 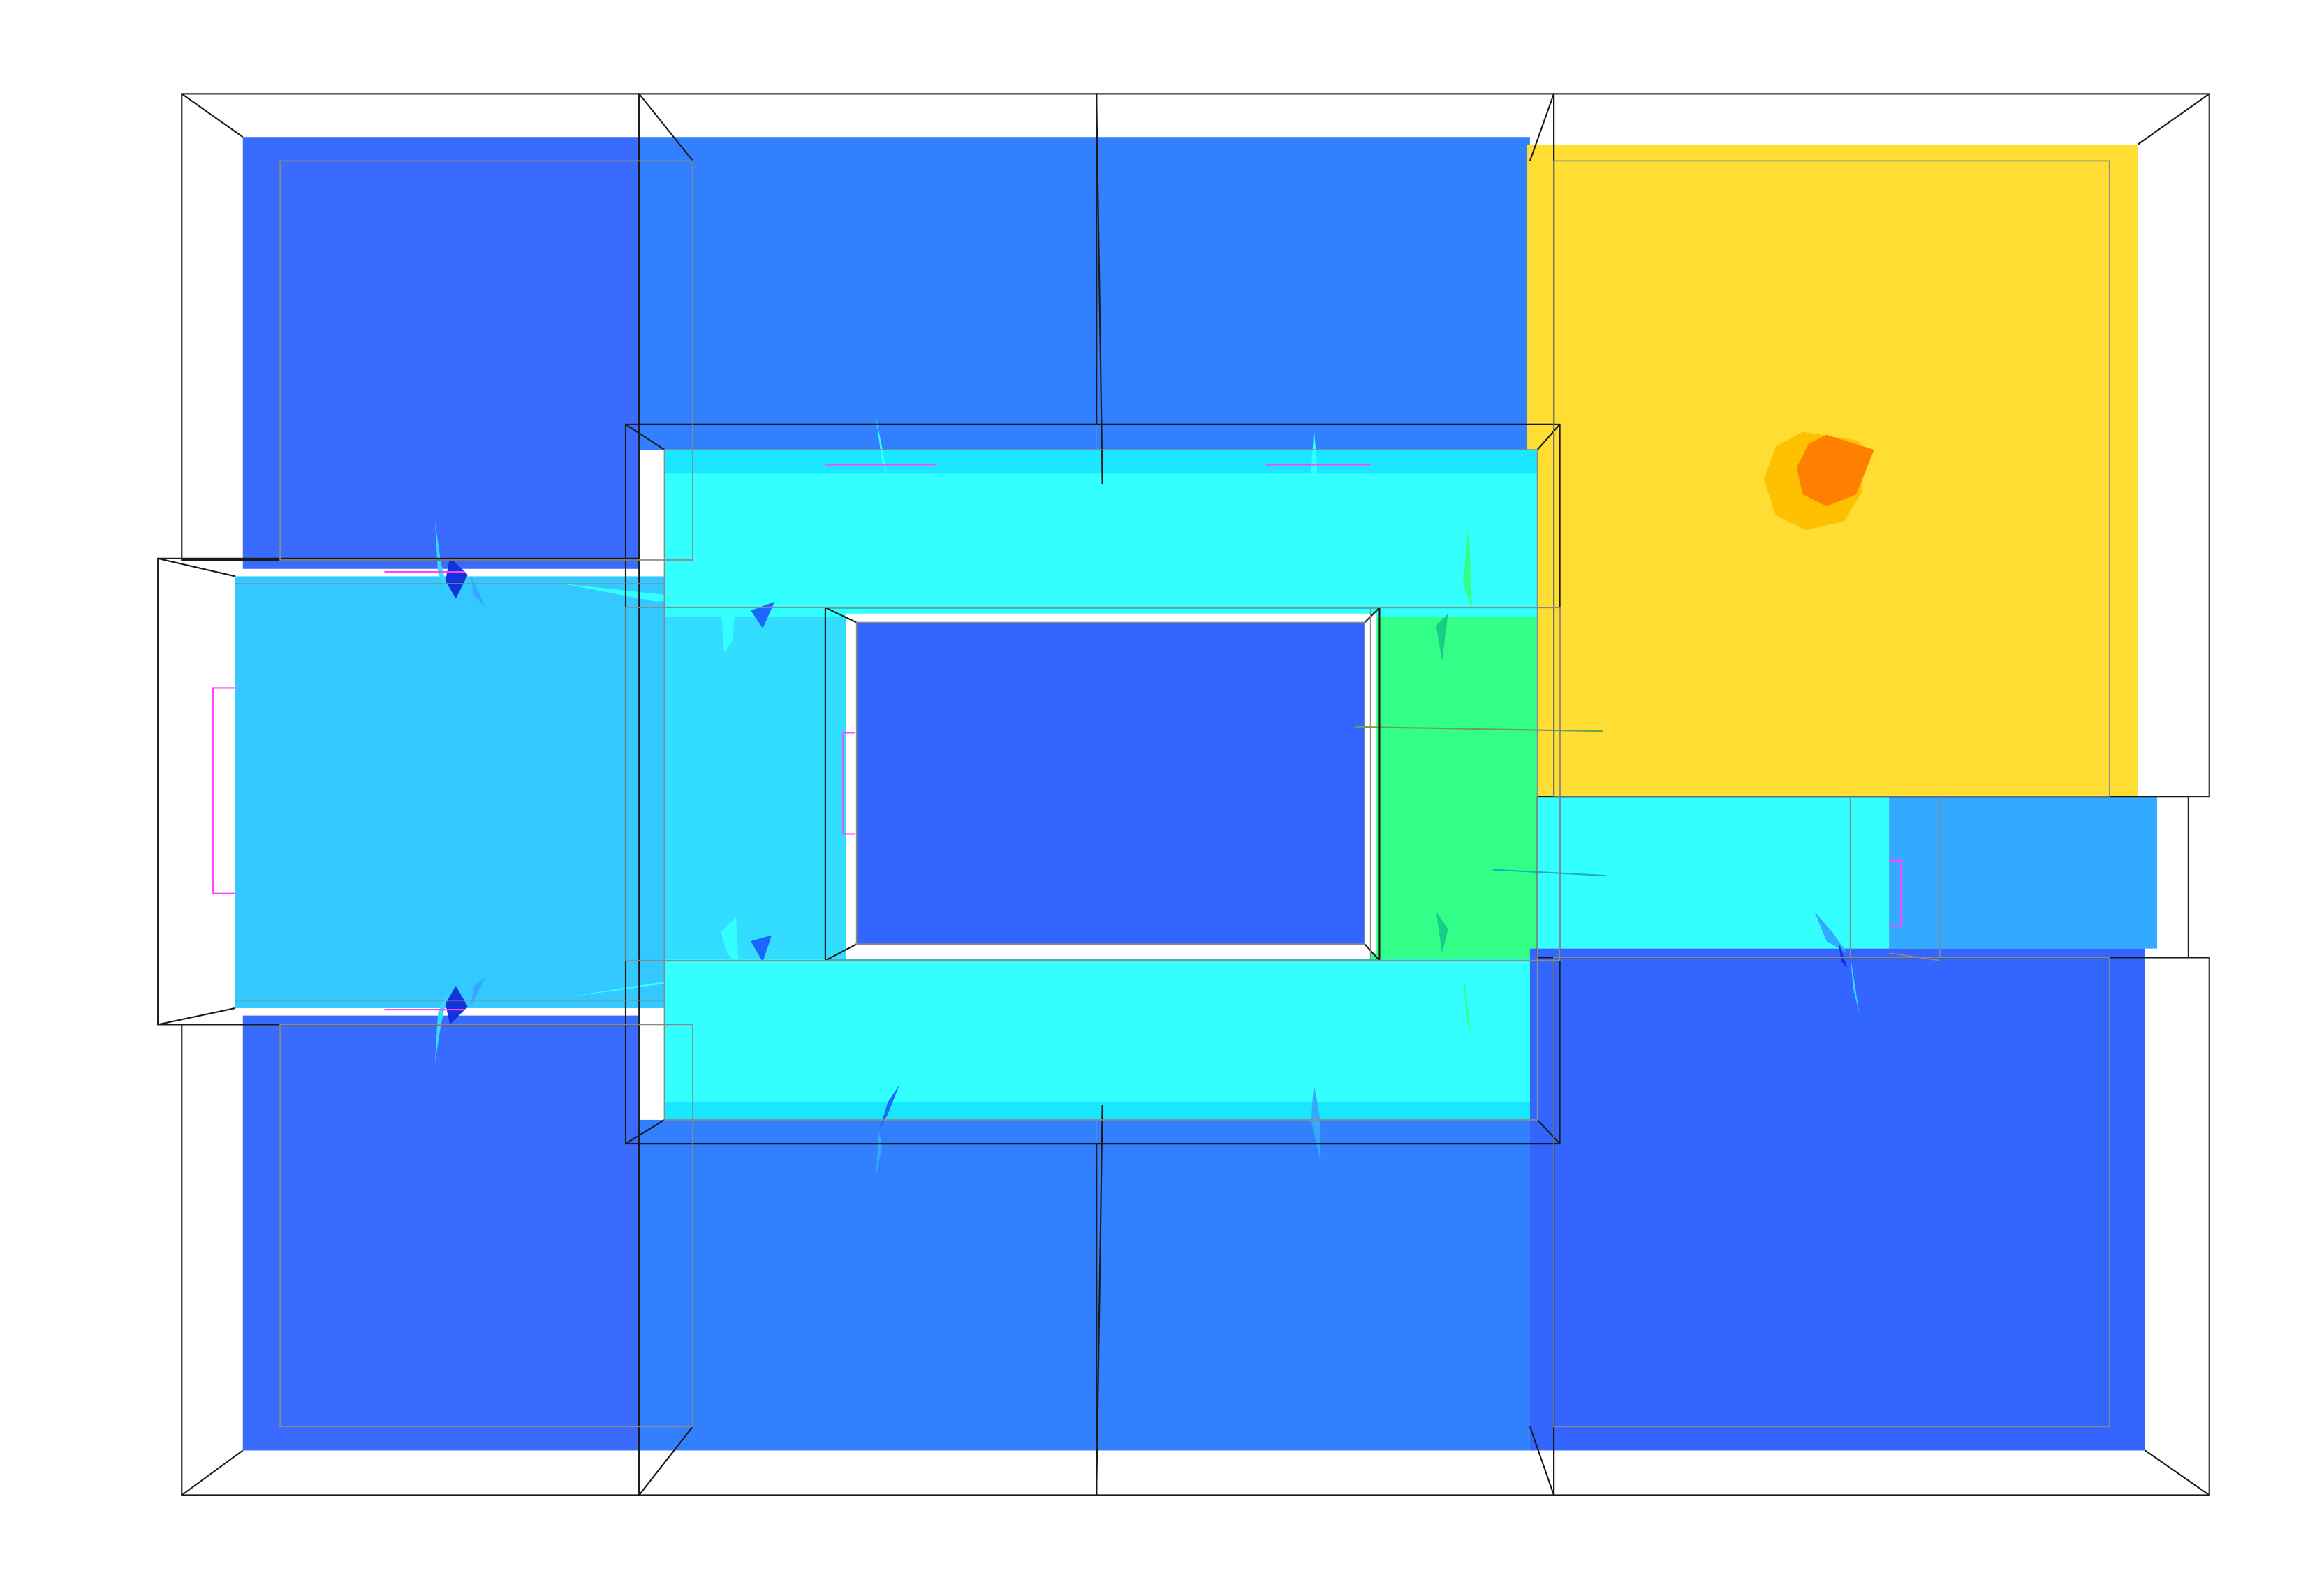 I want to click on inner-core, so click(x=1110, y=783).